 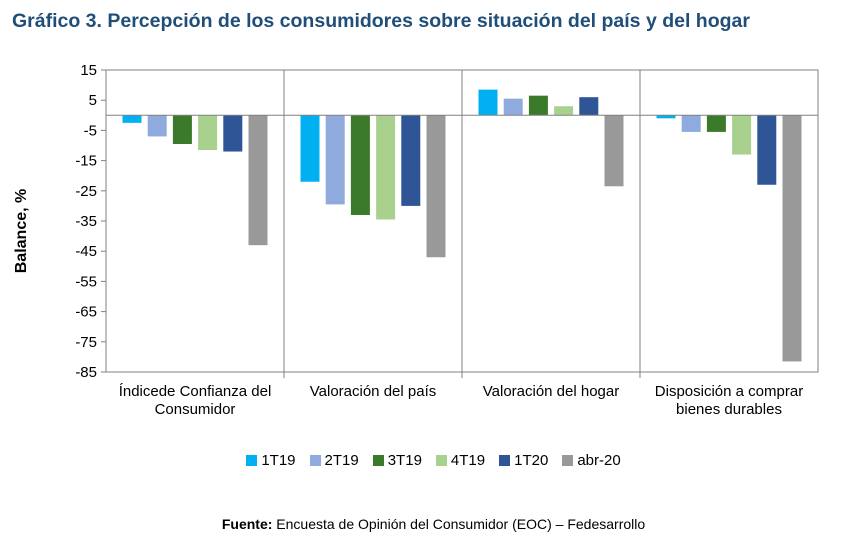 I want to click on bar-abr-20-cat2, so click(x=436, y=186).